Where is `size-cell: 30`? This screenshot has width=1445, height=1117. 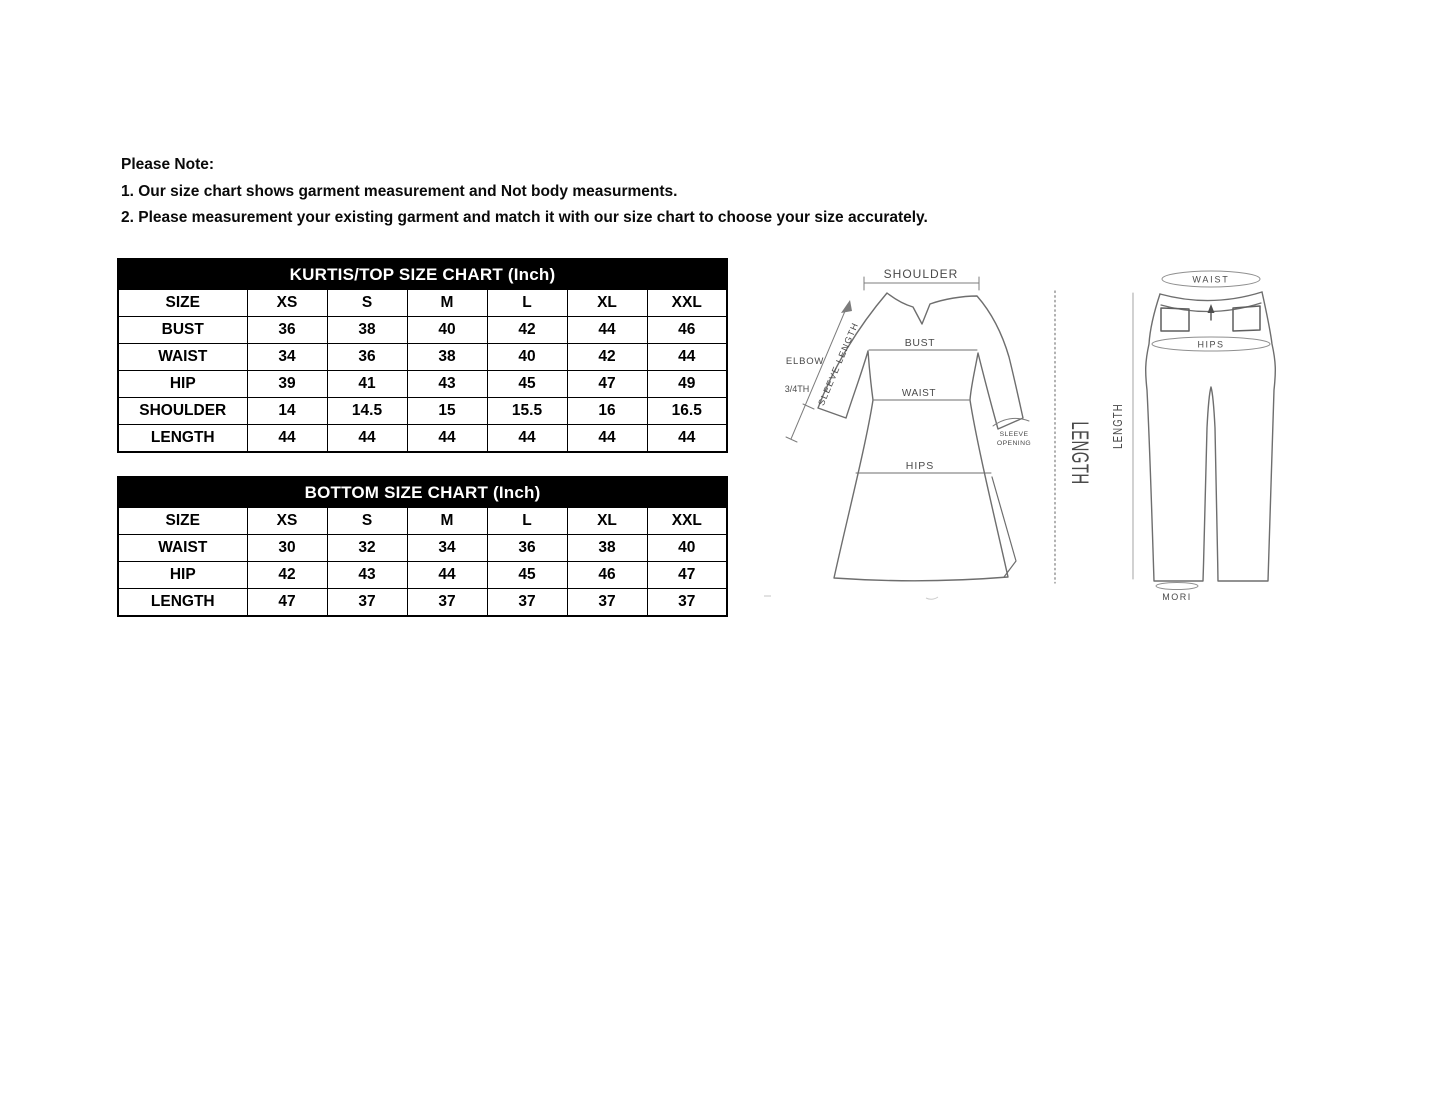 size-cell: 30 is located at coordinates (287, 548).